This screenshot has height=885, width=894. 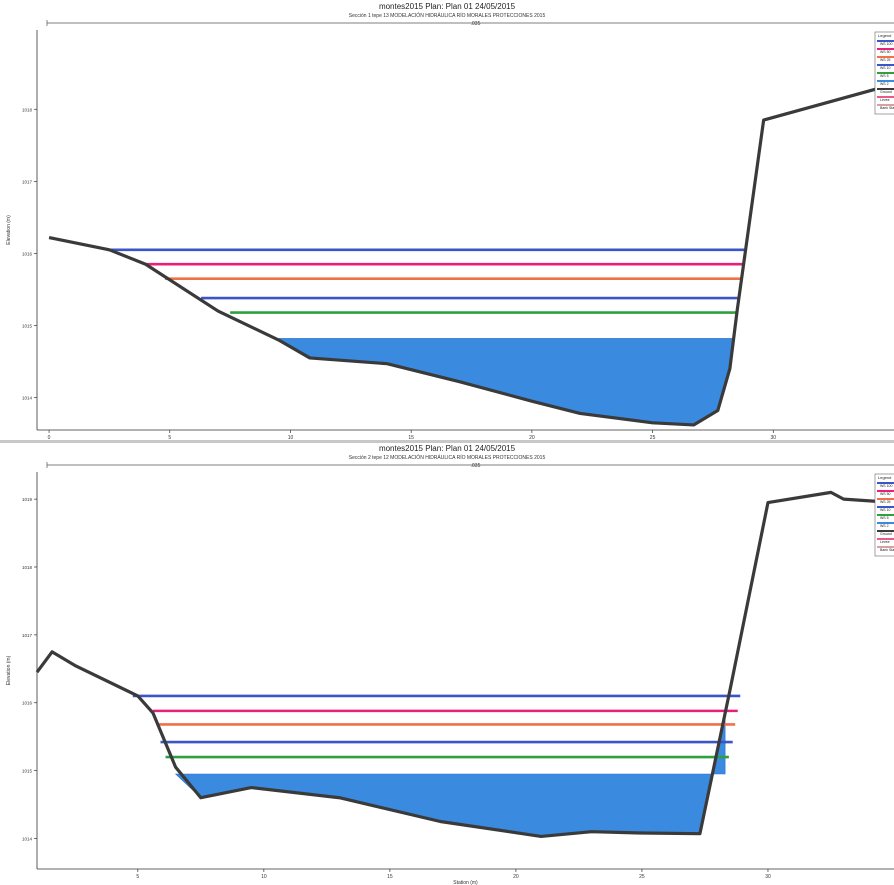 I want to click on x-tick-label: 0, so click(x=49, y=438).